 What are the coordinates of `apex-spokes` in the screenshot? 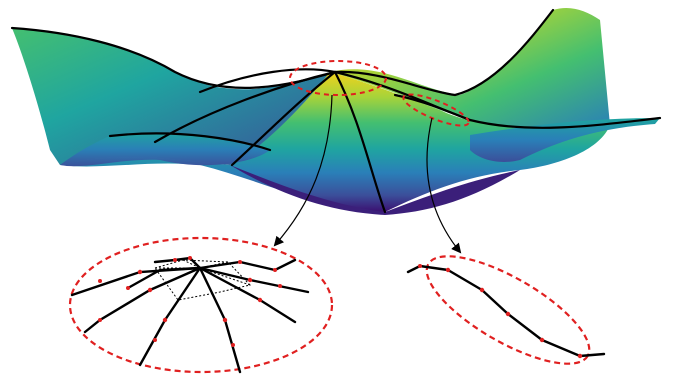 It's located at (190, 315).